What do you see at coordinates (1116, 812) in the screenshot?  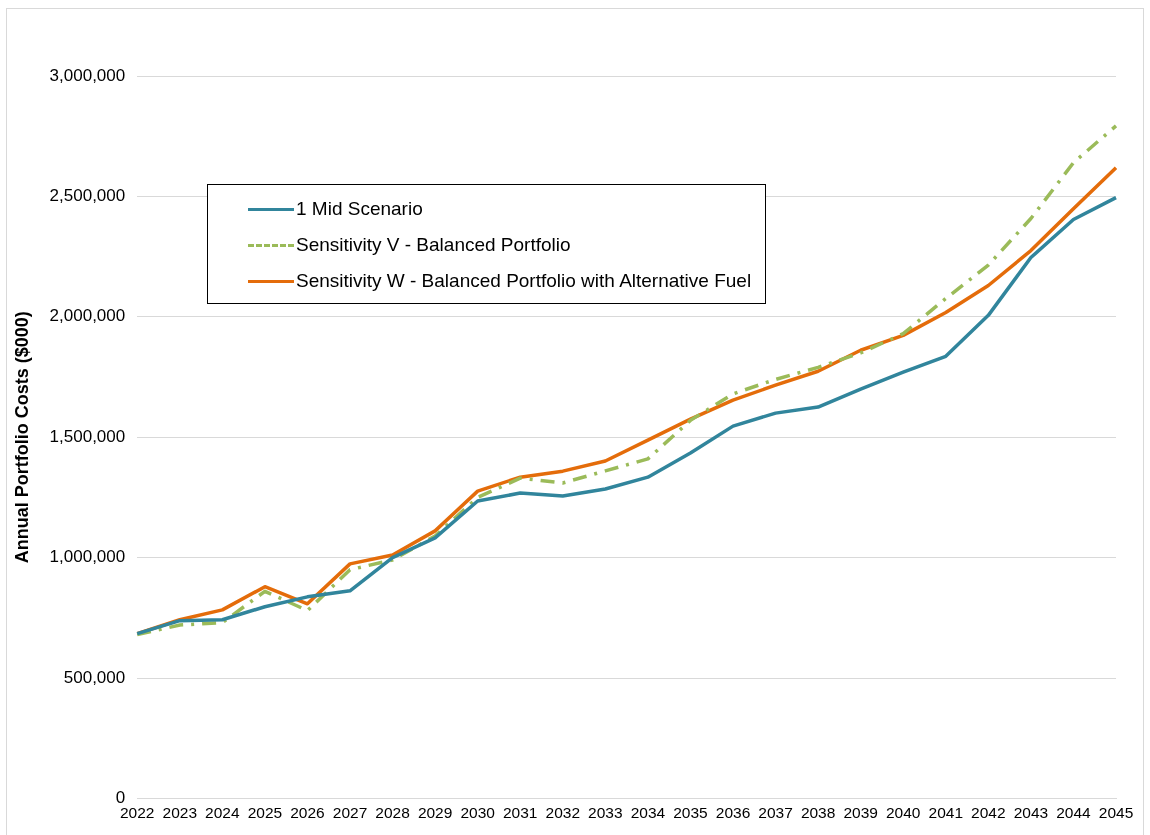 I see `x-tick-label: 2045` at bounding box center [1116, 812].